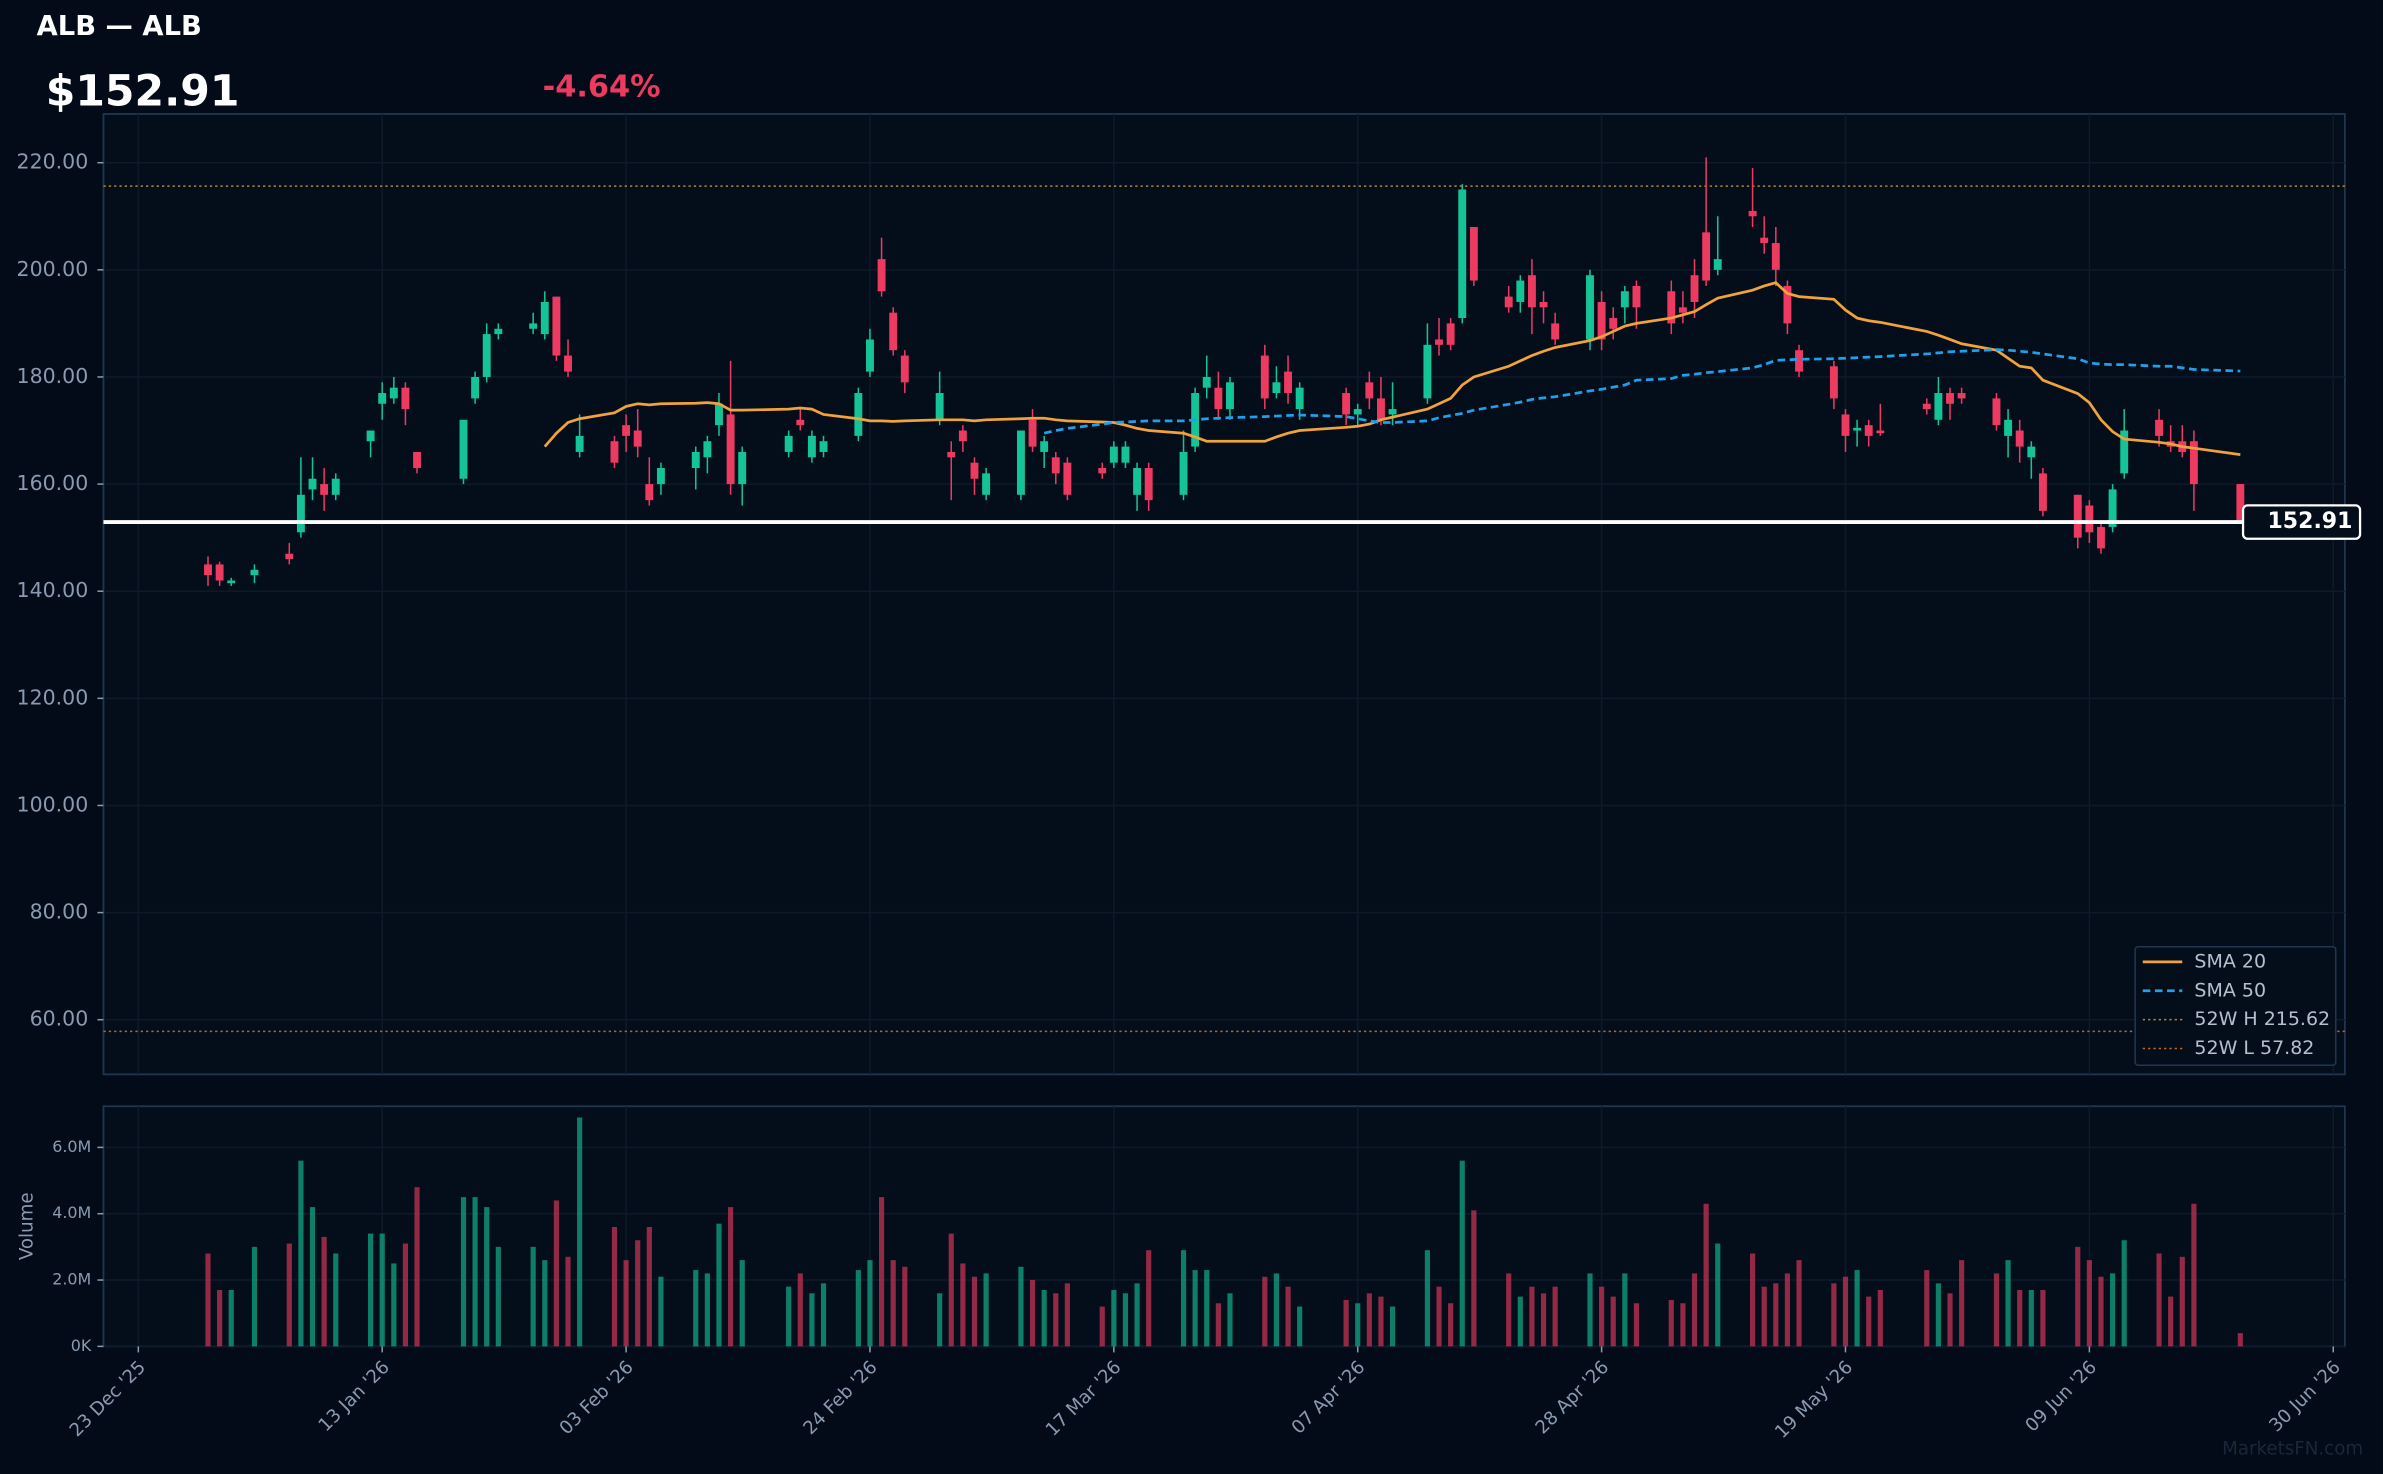 The image size is (2383, 1474). Describe the element at coordinates (71, 1146) in the screenshot. I see `volume-tick-label: 6.0M` at that location.